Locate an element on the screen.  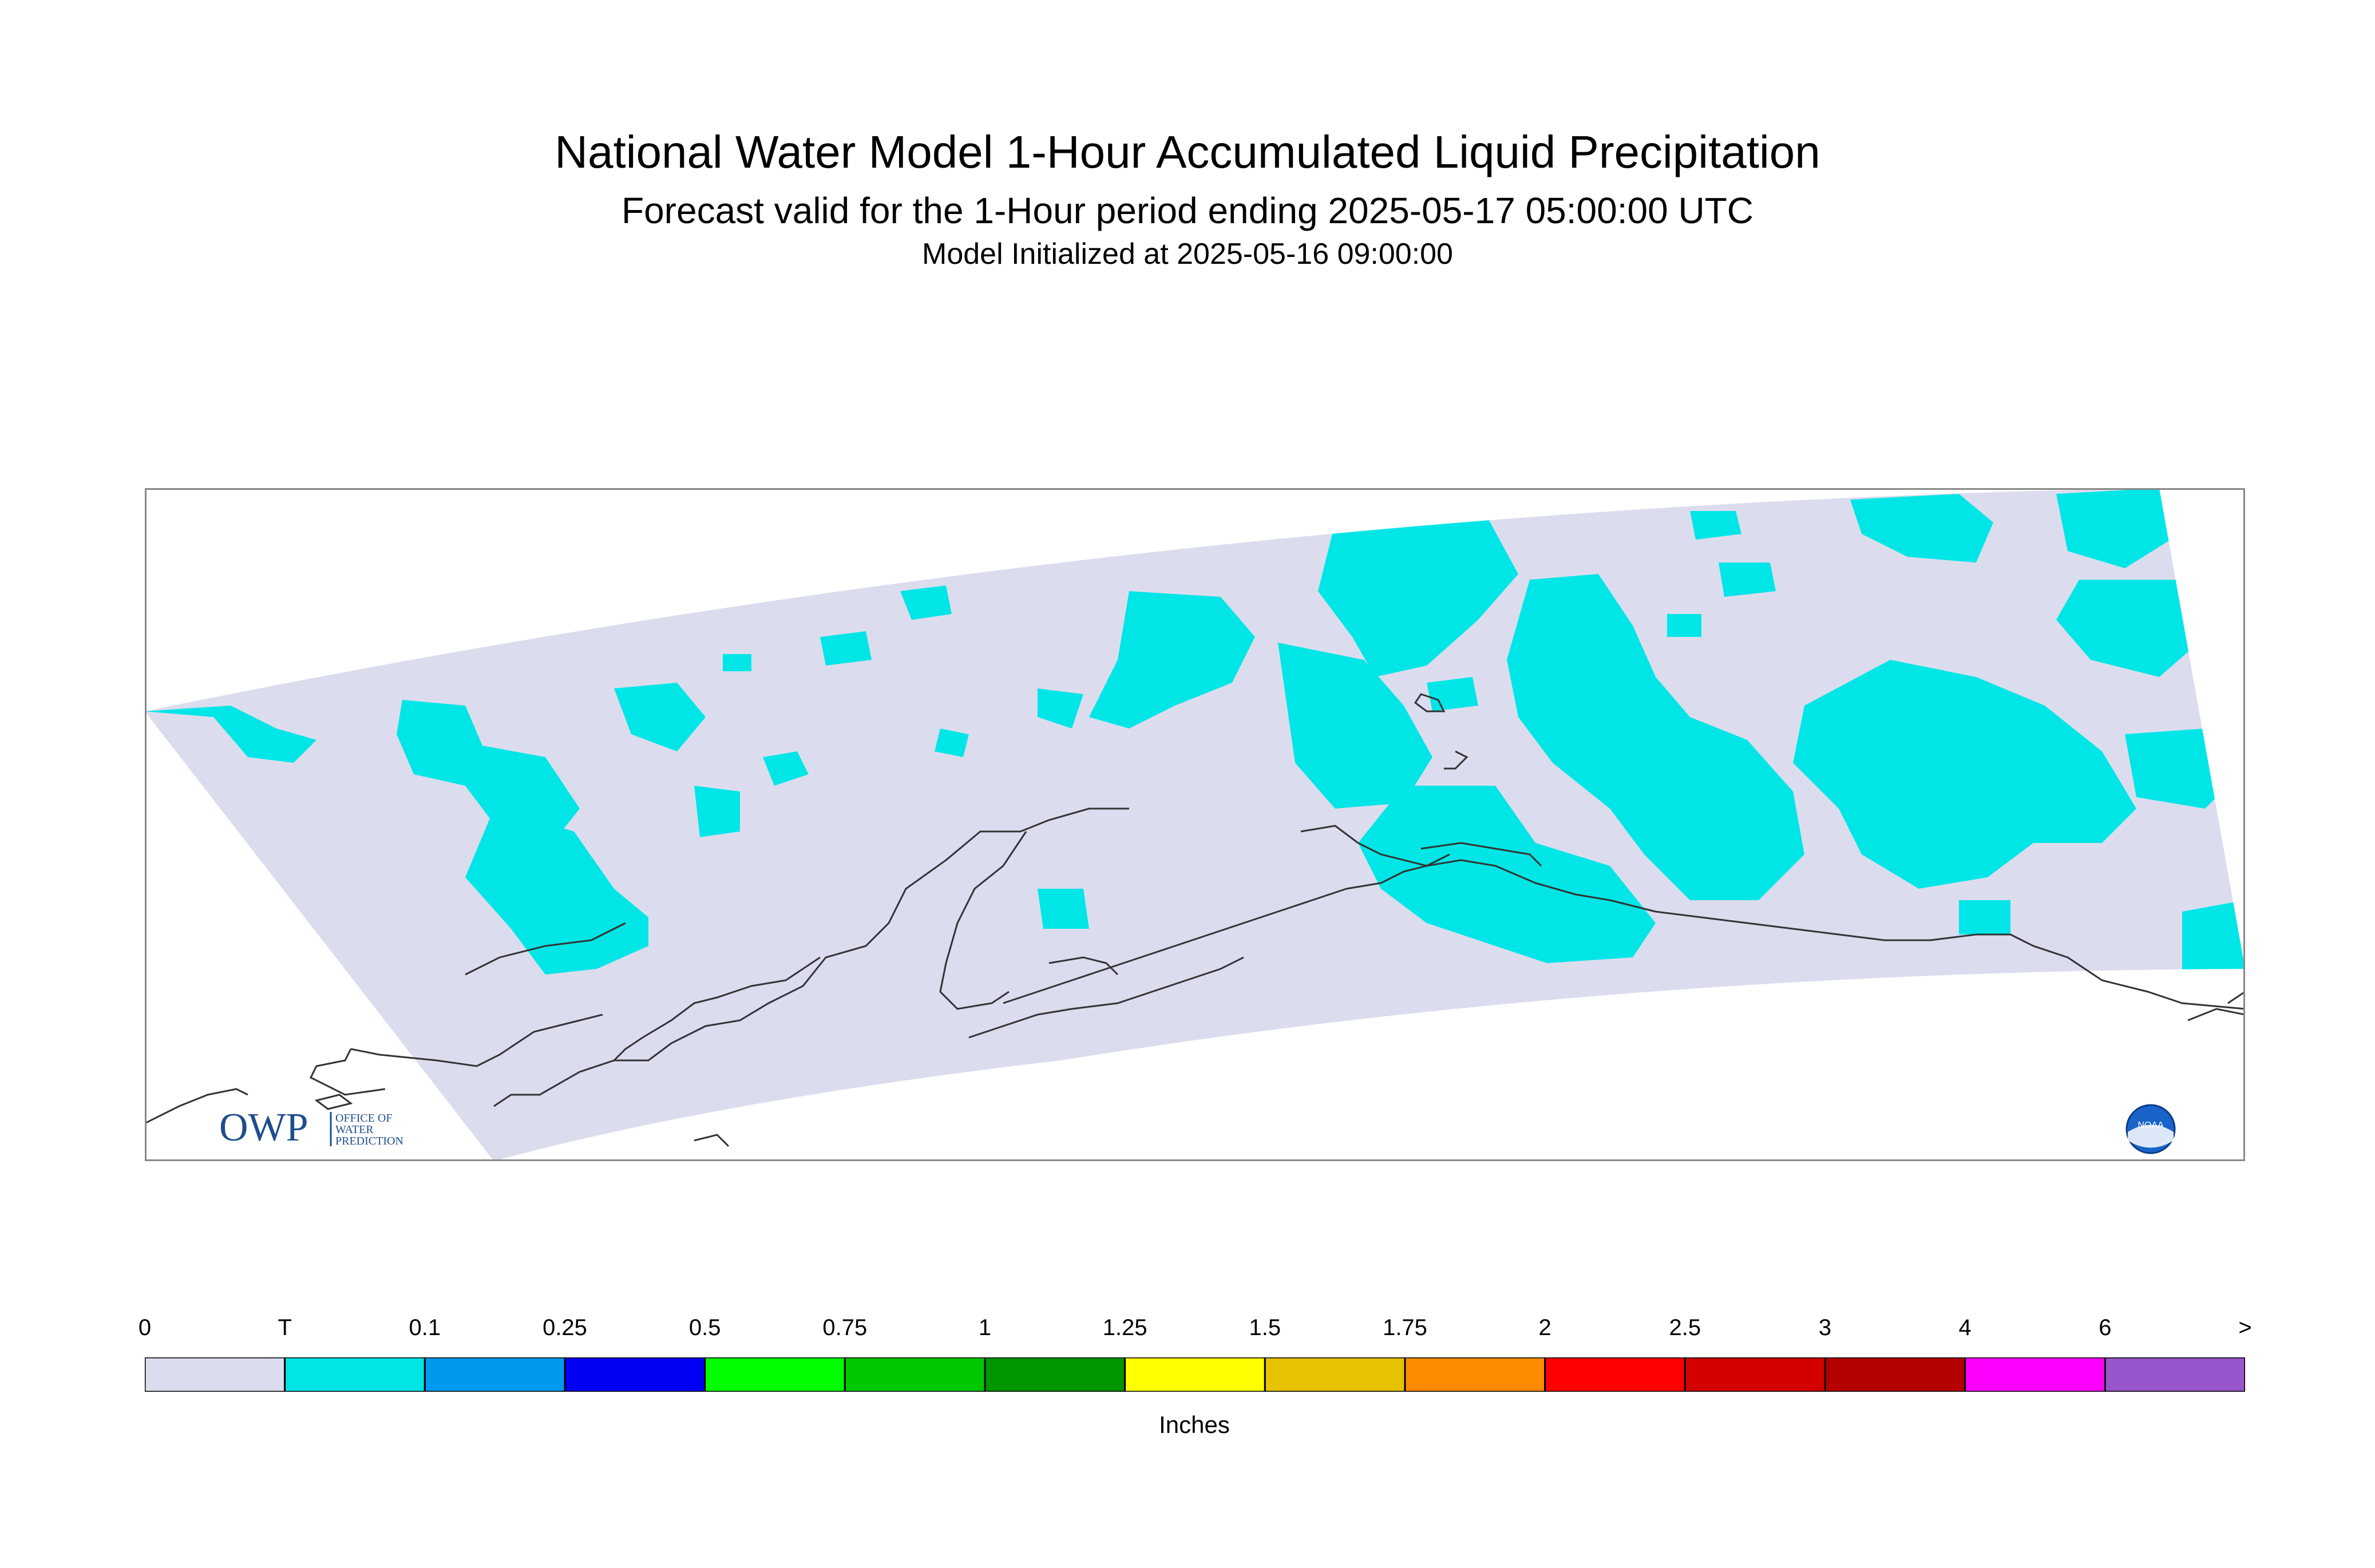
colorbar-tick-label: 0.5 is located at coordinates (705, 1327).